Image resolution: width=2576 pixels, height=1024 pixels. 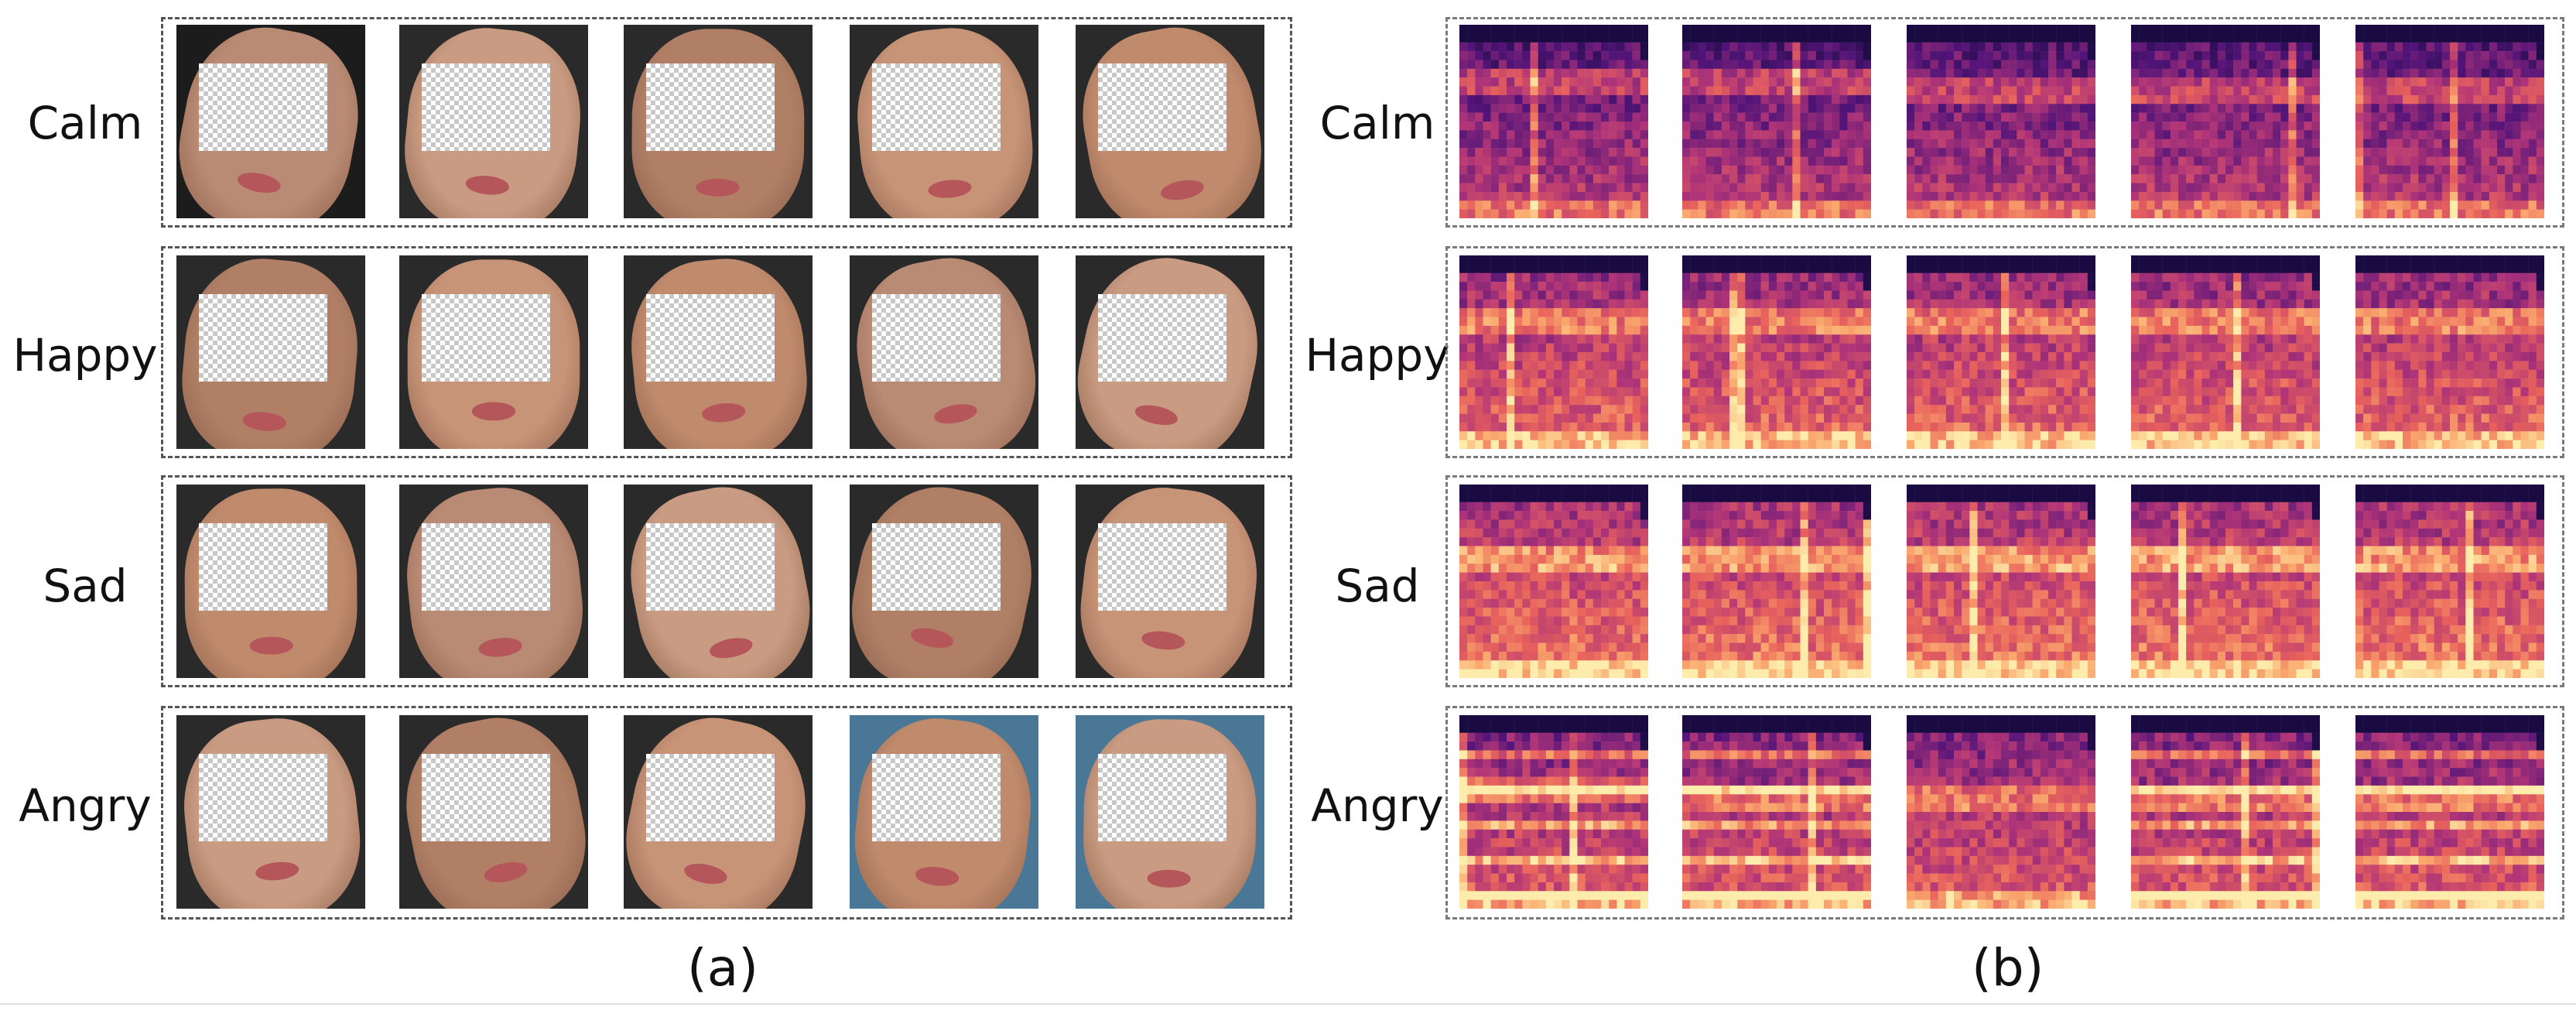 I want to click on bottom-divider, so click(x=1288, y=1004).